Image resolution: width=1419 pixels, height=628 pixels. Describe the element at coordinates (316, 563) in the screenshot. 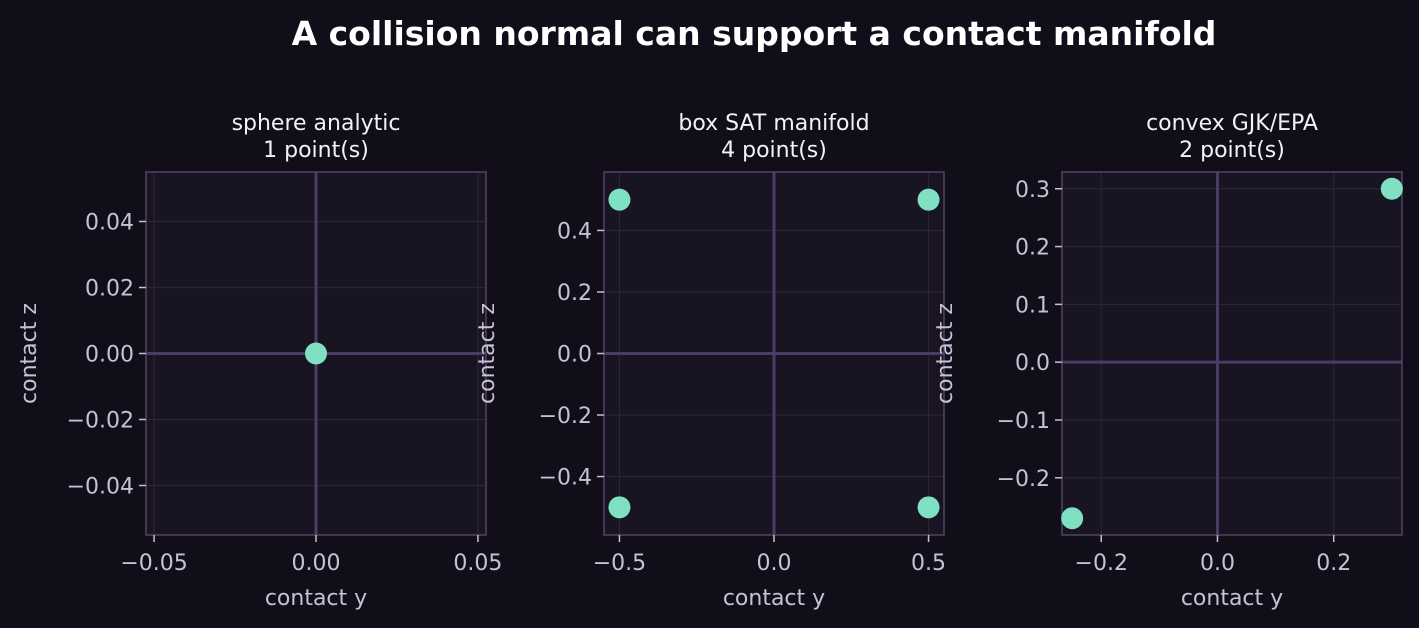

I see `x-tick-label: 0.00` at that location.